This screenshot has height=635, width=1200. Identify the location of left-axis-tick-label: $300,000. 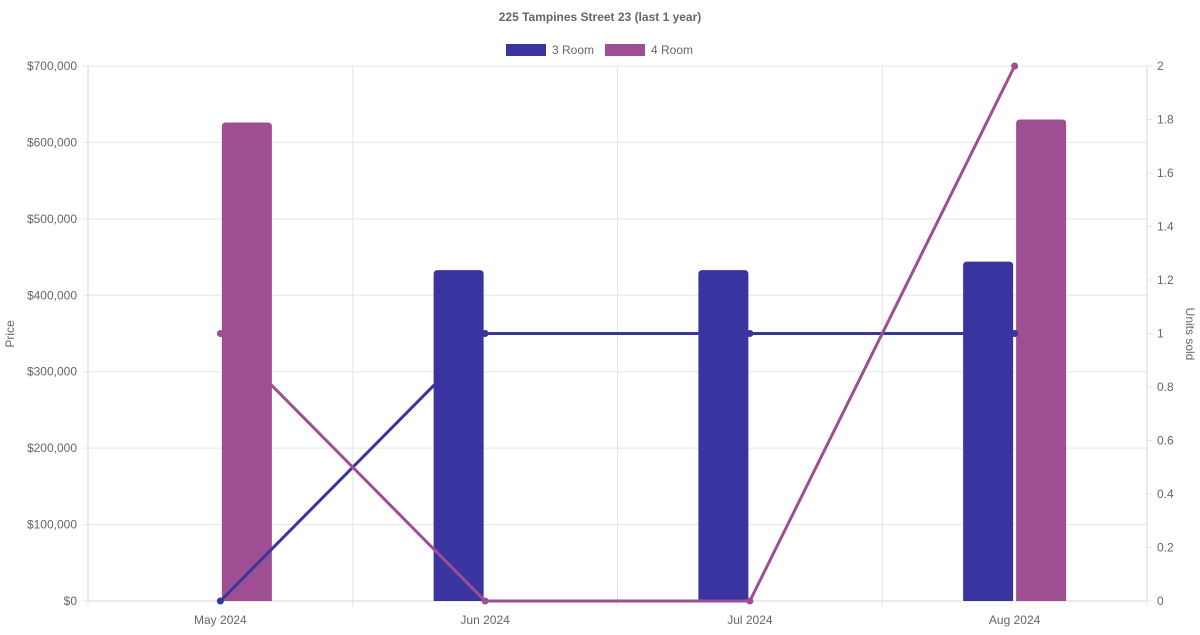
(52, 372).